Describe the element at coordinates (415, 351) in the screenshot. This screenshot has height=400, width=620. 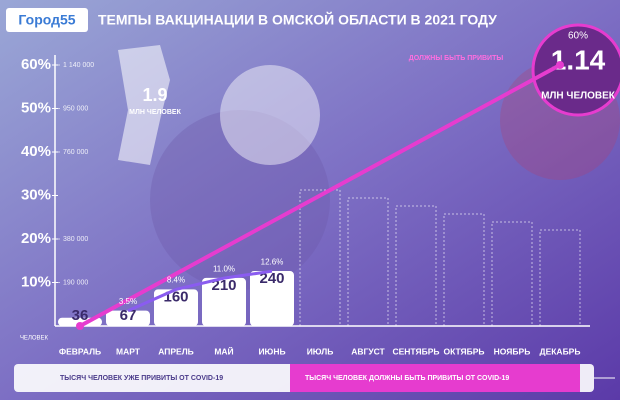
I see `x-tick-label: СЕНТЯБРЬ` at that location.